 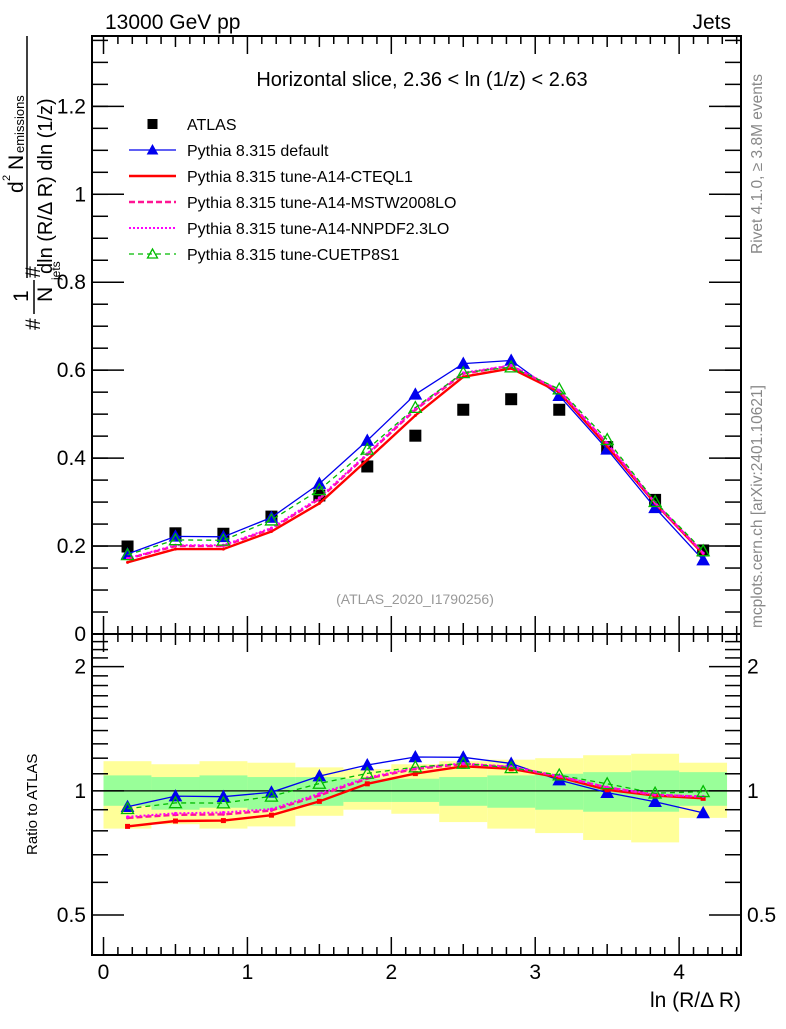 What do you see at coordinates (711, 22) in the screenshot?
I see `header-process-label: Jets` at bounding box center [711, 22].